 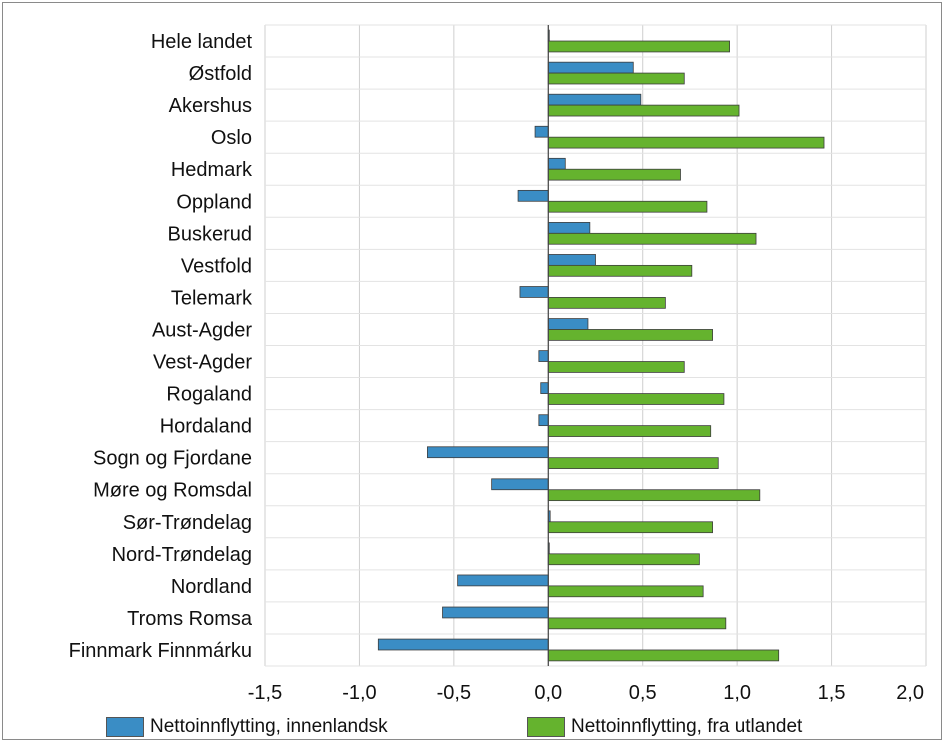 What do you see at coordinates (910, 693) in the screenshot?
I see `x-tick-label-7: 2,0` at bounding box center [910, 693].